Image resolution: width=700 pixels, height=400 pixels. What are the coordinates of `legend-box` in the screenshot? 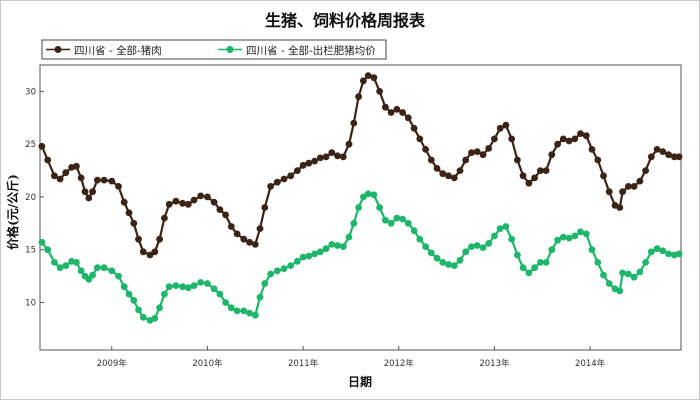 It's located at (214, 49).